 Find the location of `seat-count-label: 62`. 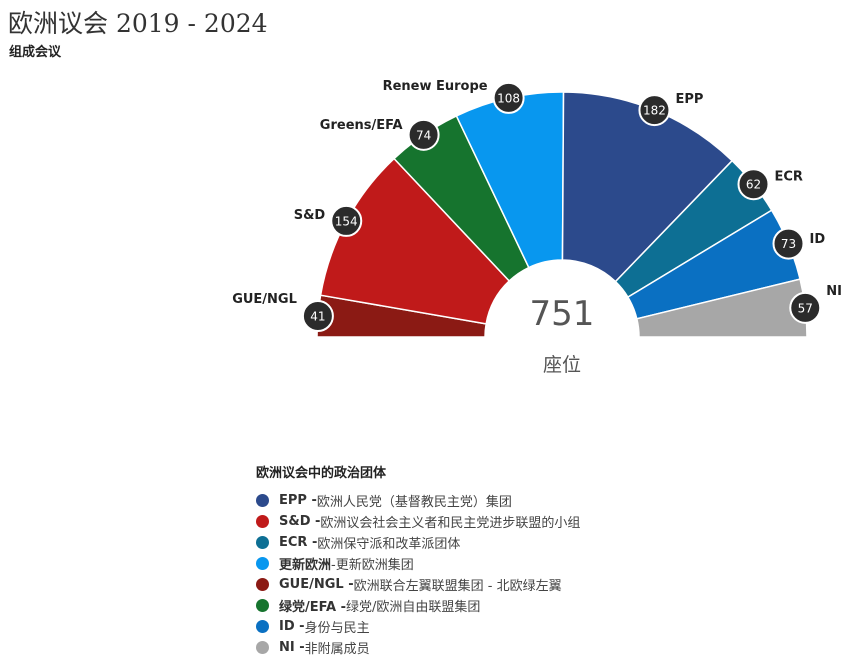

seat-count-label: 62 is located at coordinates (753, 185).